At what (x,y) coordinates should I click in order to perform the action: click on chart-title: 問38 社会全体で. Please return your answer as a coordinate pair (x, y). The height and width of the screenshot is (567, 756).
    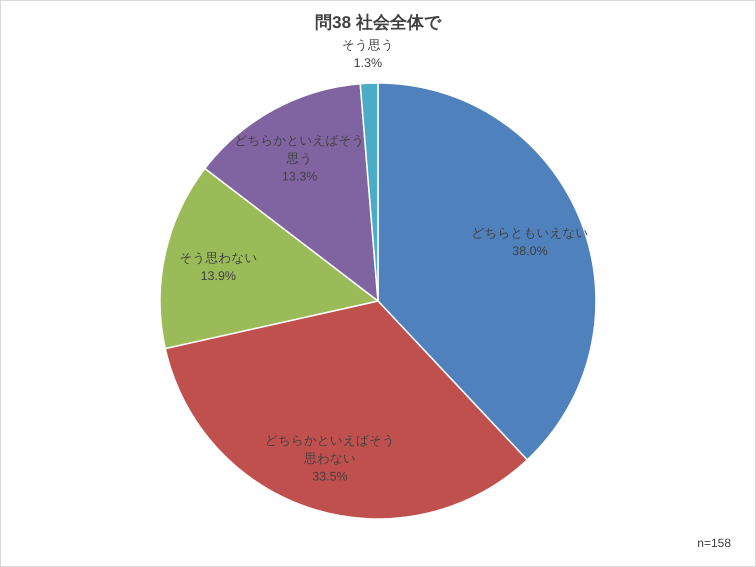
    Looking at the image, I should click on (378, 22).